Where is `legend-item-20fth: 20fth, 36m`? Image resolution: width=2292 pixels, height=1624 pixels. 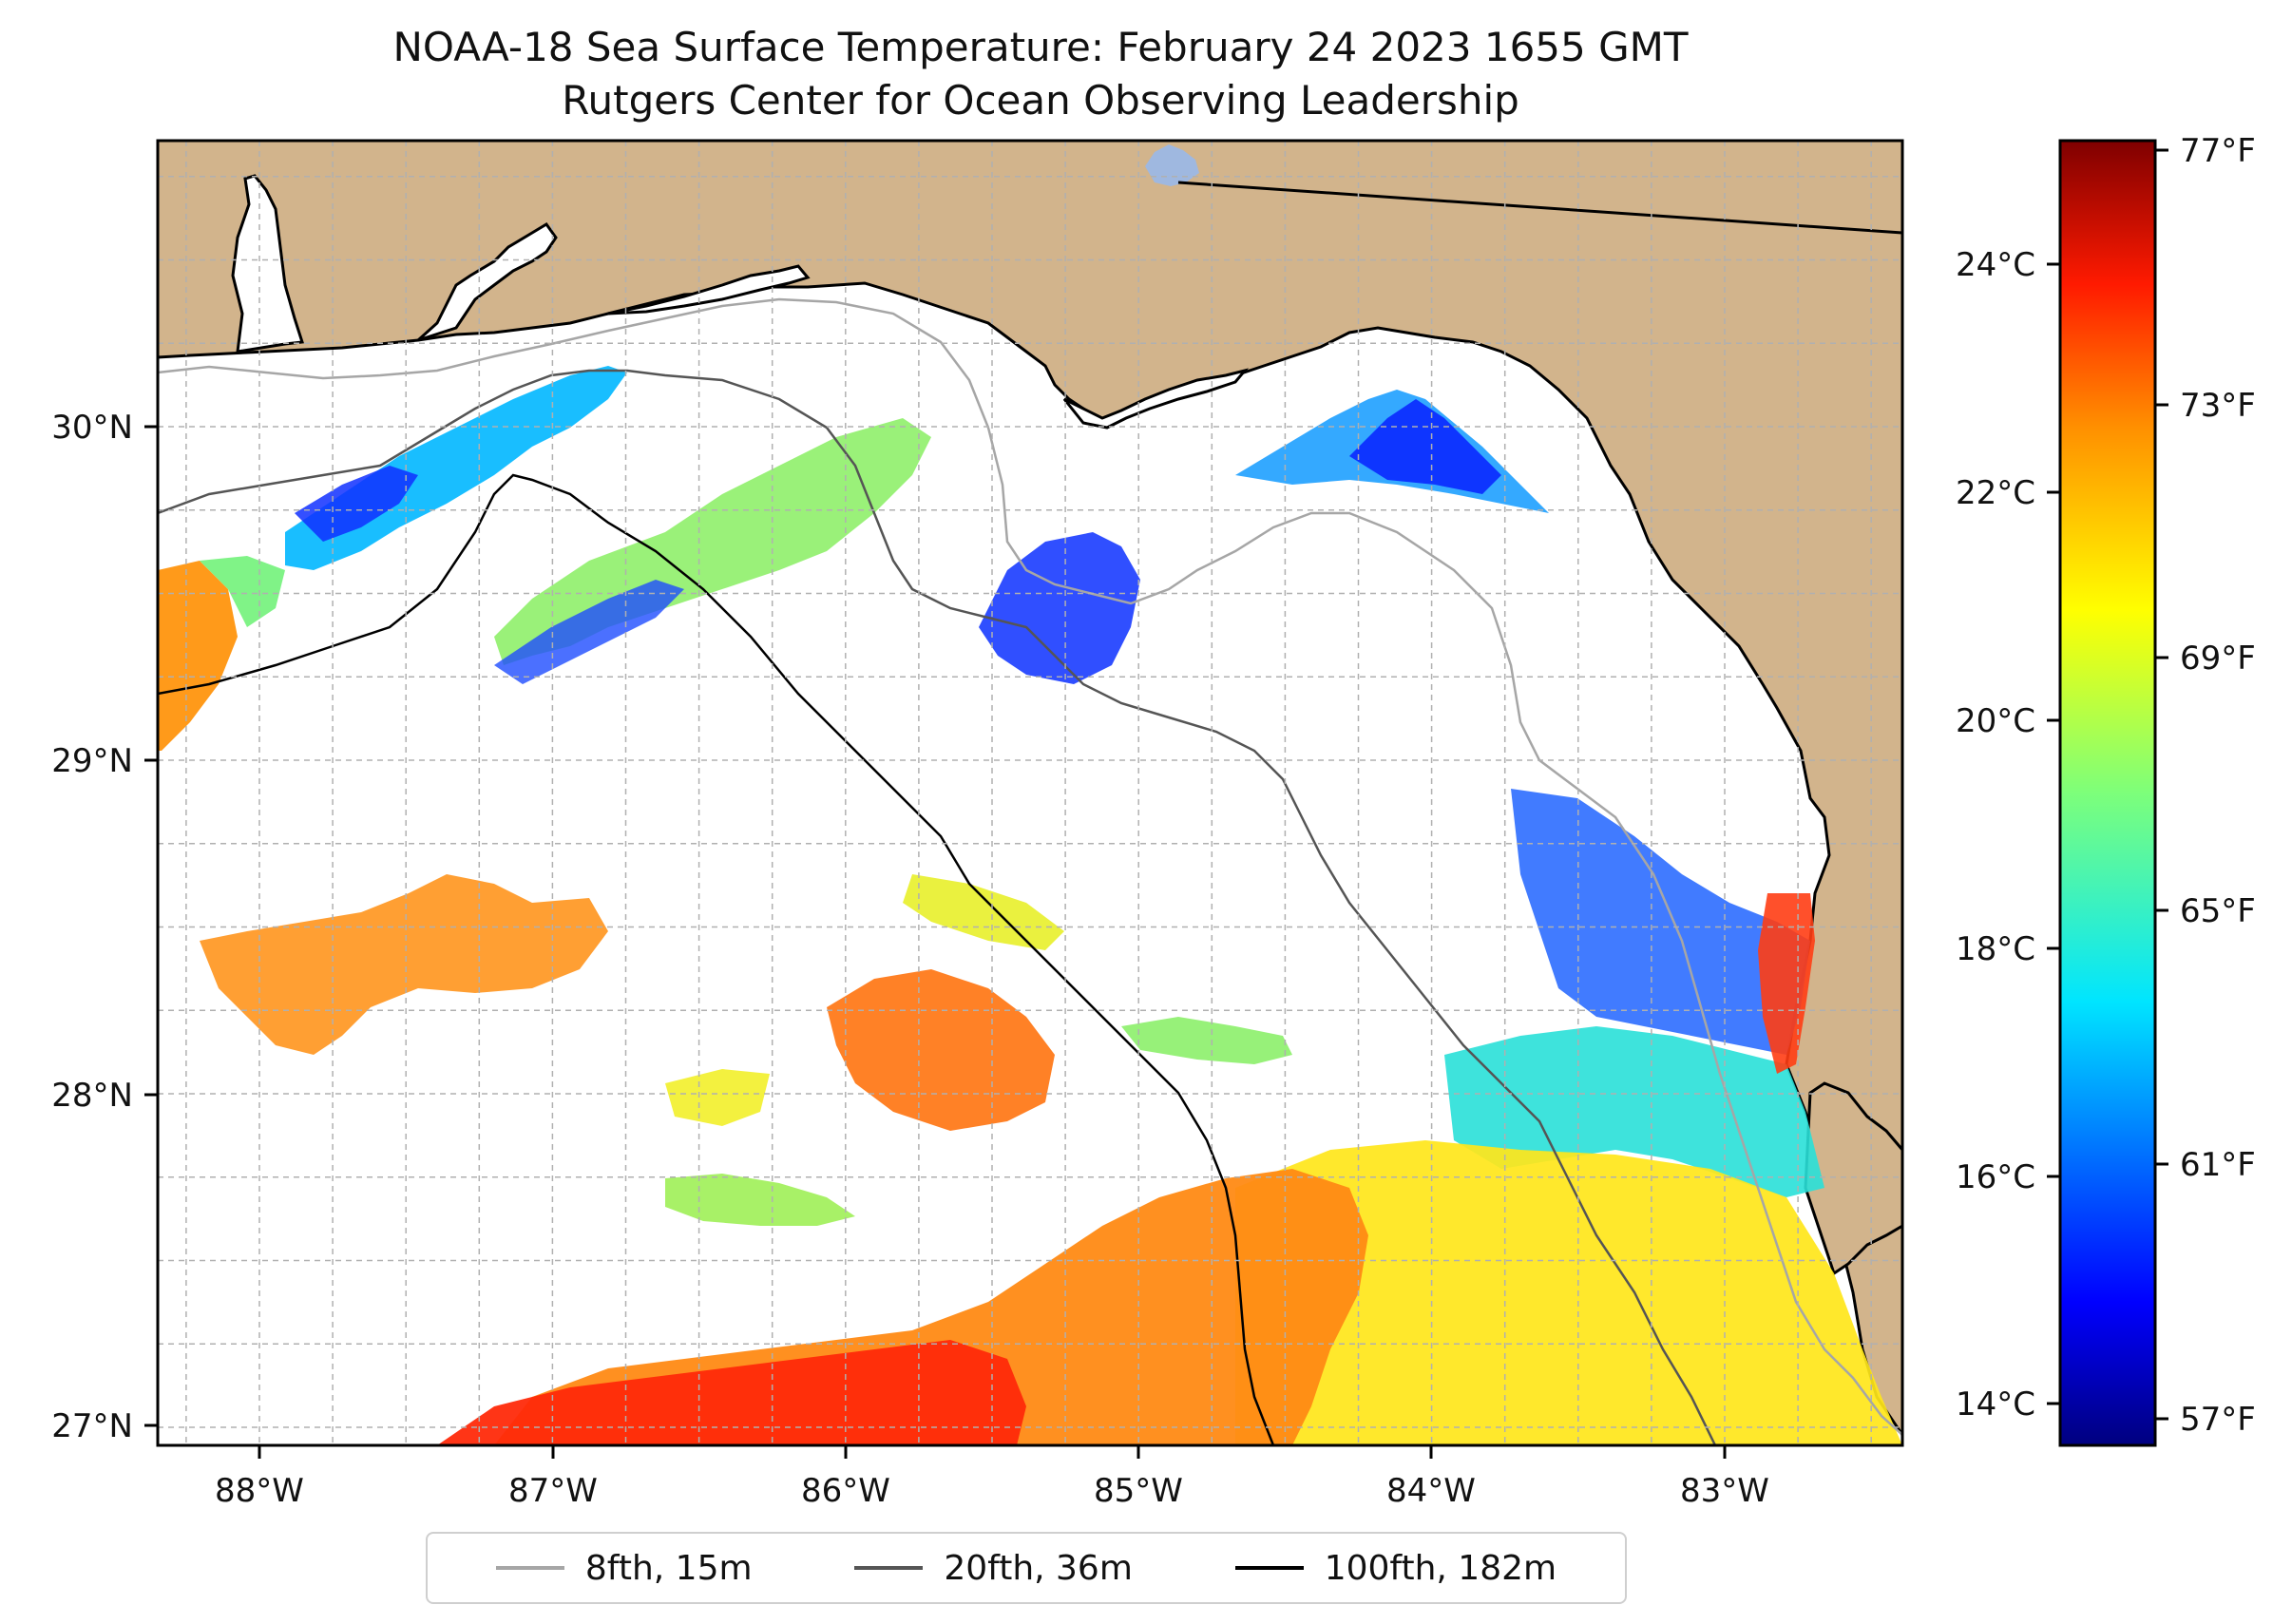 legend-item-20fth: 20fth, 36m is located at coordinates (993, 1568).